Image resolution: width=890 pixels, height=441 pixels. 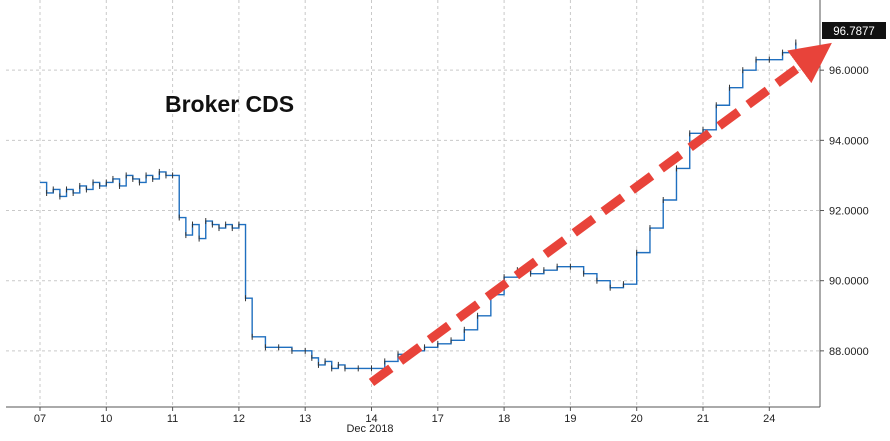 I want to click on x-tick-label: 18, so click(x=504, y=419).